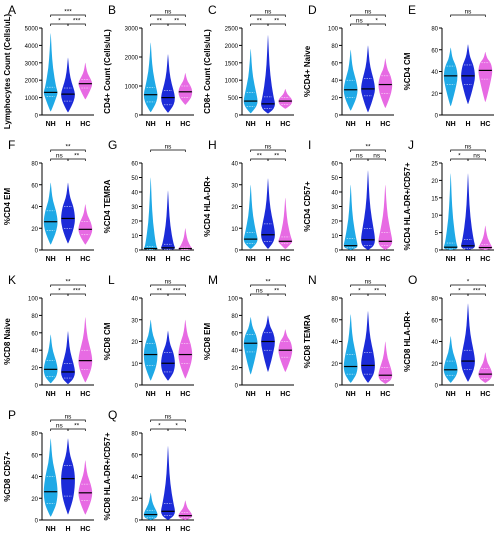 Image resolution: width=501 pixels, height=555 pixels. Describe the element at coordinates (32, 47) in the screenshot. I see `y-tick-label: 4000` at that location.